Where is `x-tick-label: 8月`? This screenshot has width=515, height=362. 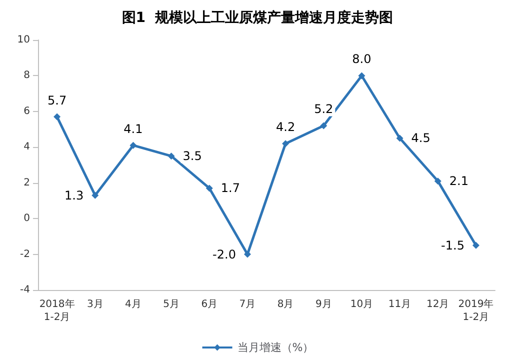 x-tick-label: 8月 is located at coordinates (285, 304).